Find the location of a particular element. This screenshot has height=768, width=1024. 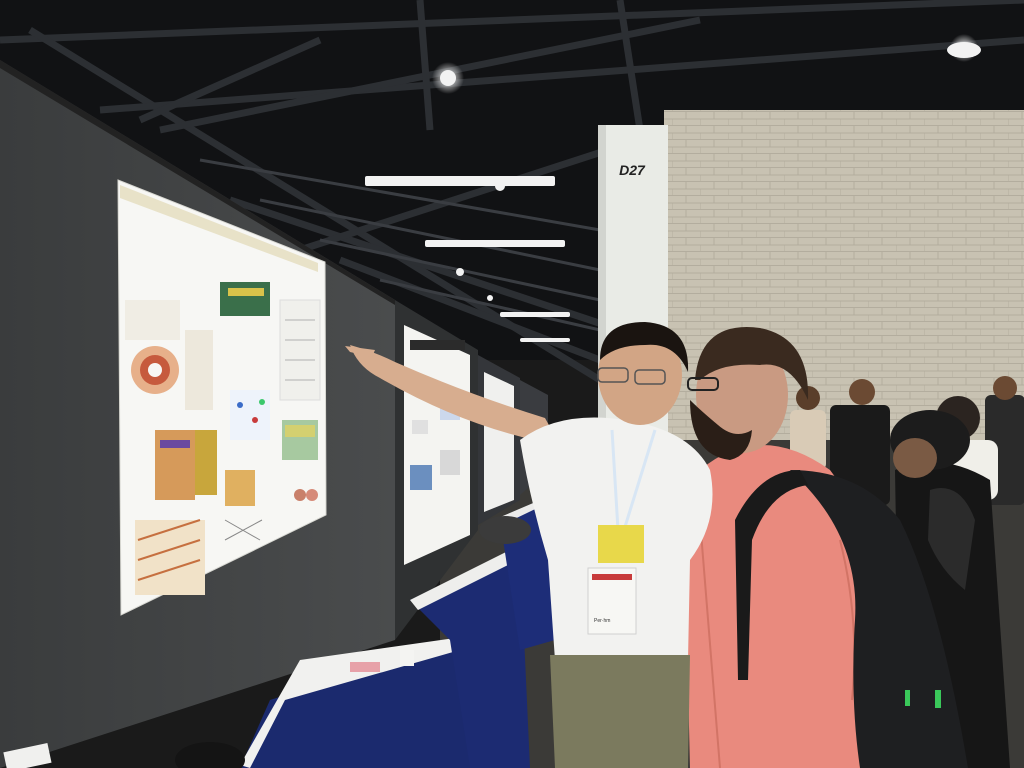

research-poster-main is located at coordinates (222, 397).